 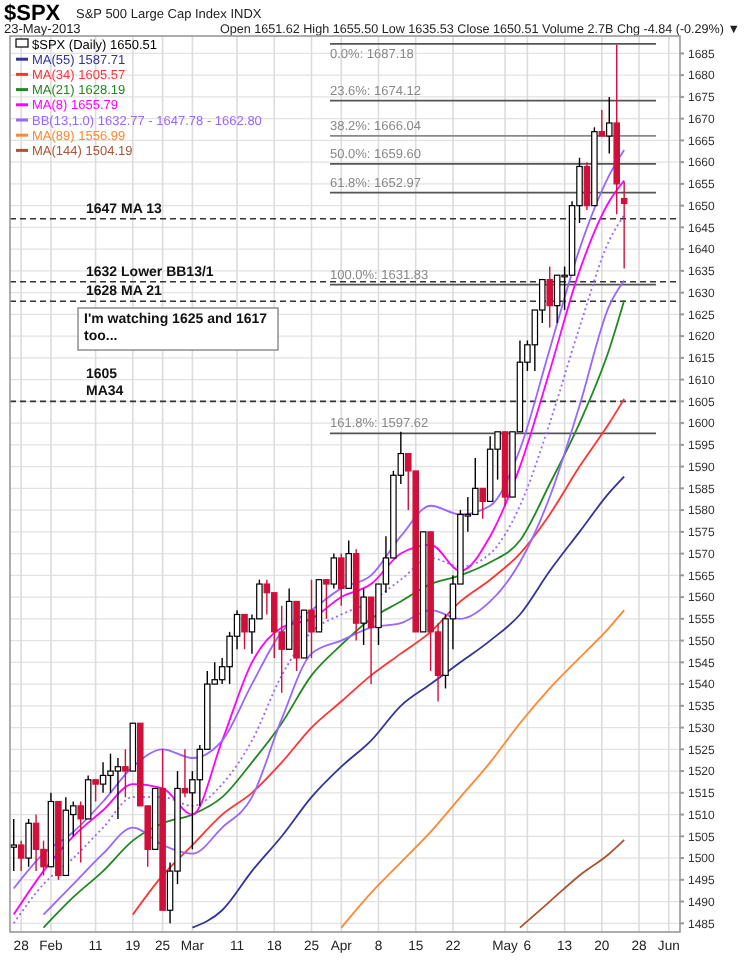 I want to click on chart-title: $SPX, so click(x=33, y=14).